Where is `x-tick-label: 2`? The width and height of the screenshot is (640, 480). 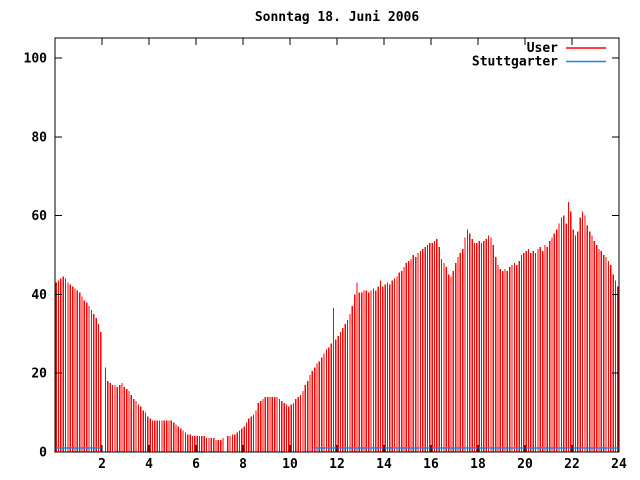 x-tick-label: 2 is located at coordinates (102, 464).